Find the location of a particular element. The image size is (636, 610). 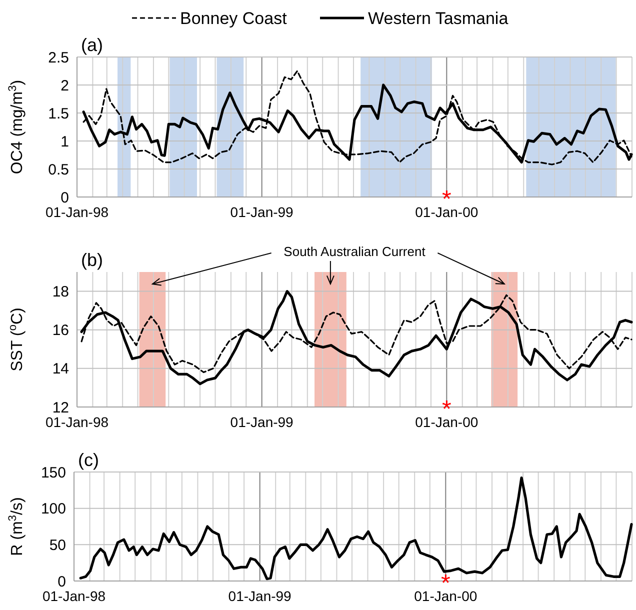

line-series is located at coordinates (356, 338).